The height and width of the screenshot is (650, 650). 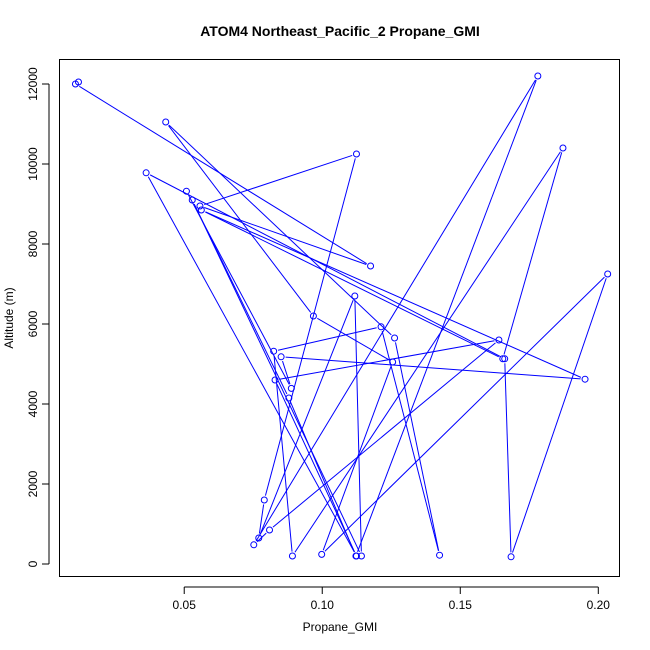 I want to click on x-tick-label: 0.10, so click(x=323, y=605).